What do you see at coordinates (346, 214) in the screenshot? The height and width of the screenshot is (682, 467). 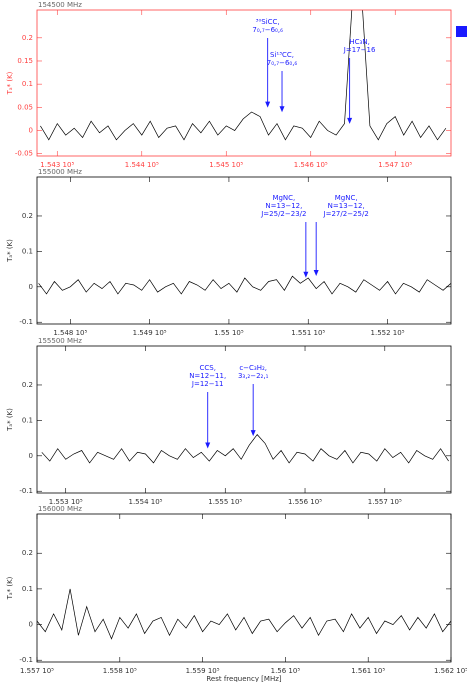 I see `annotation-label: J=27/2−25/2` at bounding box center [346, 214].